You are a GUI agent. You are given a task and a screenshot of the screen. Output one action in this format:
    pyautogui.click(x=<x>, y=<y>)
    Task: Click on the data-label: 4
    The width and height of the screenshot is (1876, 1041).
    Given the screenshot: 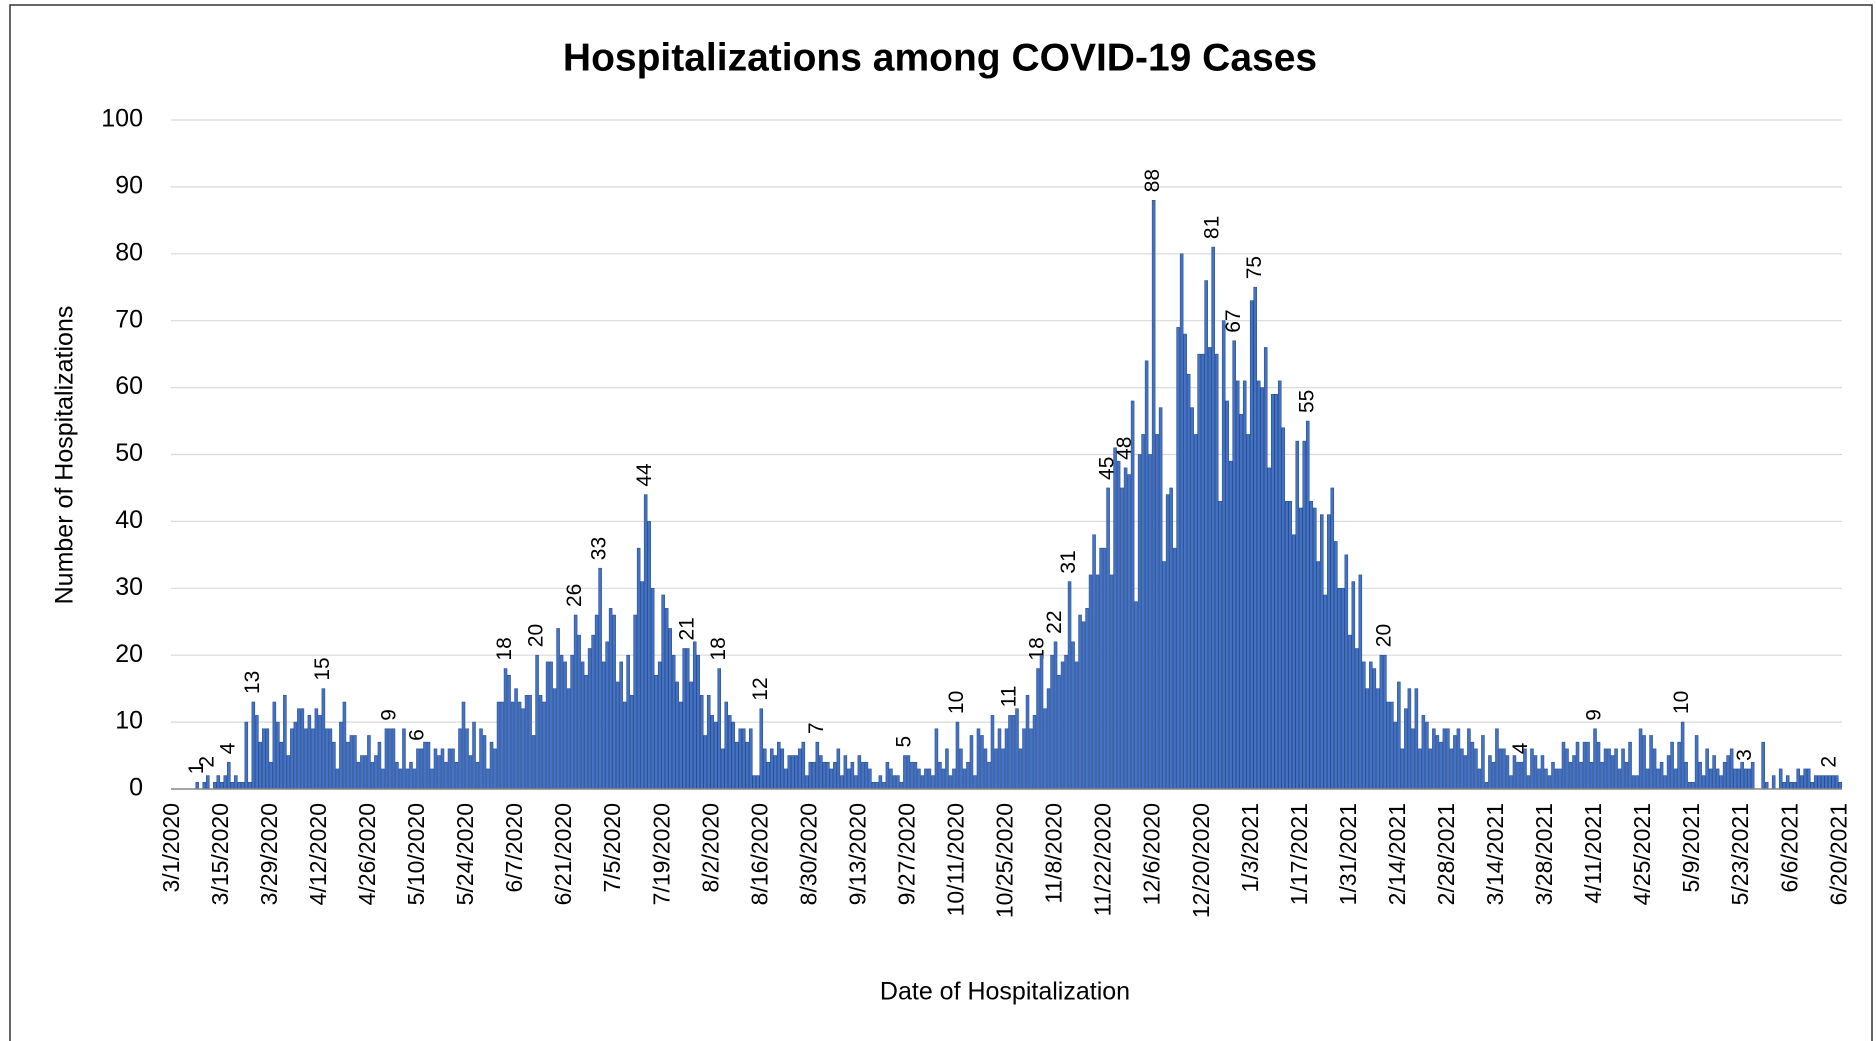 What is the action you would take?
    pyautogui.click(x=227, y=748)
    